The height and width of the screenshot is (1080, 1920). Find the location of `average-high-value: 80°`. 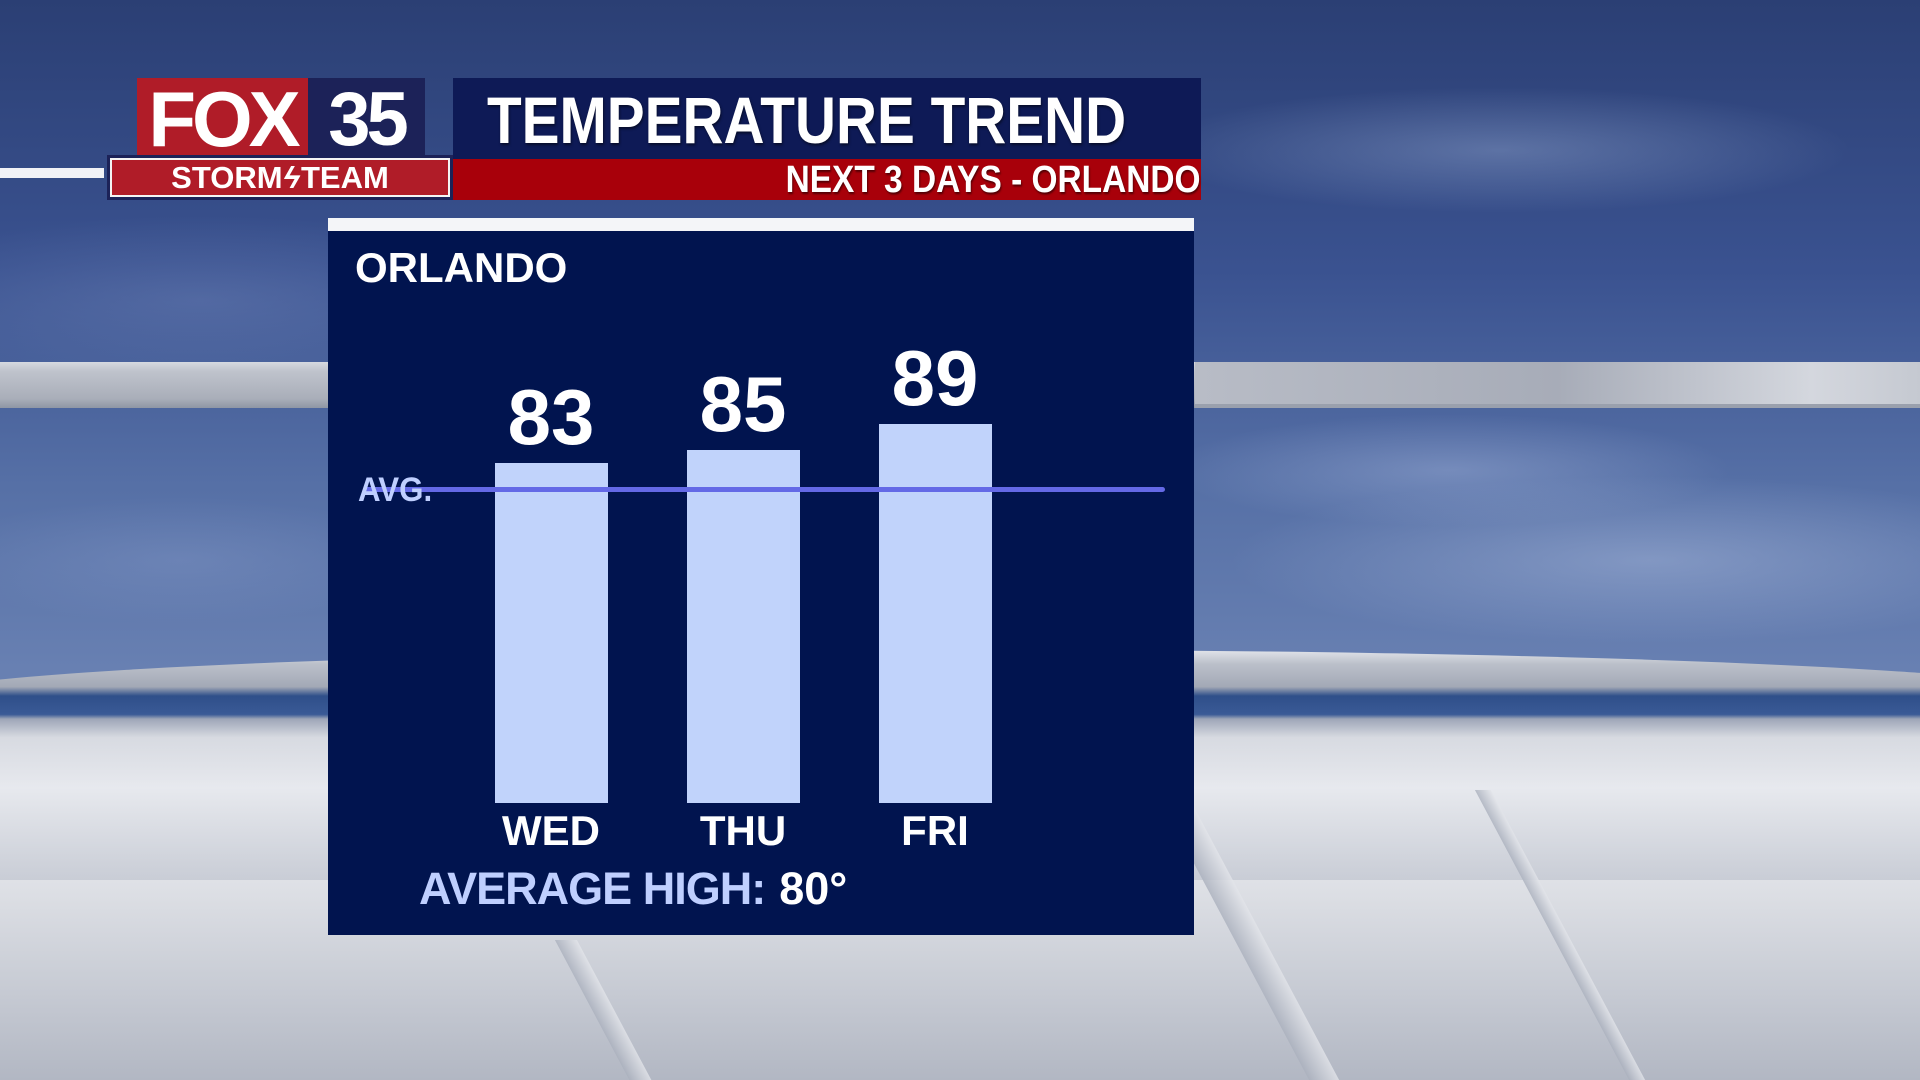

average-high-value: 80° is located at coordinates (813, 888).